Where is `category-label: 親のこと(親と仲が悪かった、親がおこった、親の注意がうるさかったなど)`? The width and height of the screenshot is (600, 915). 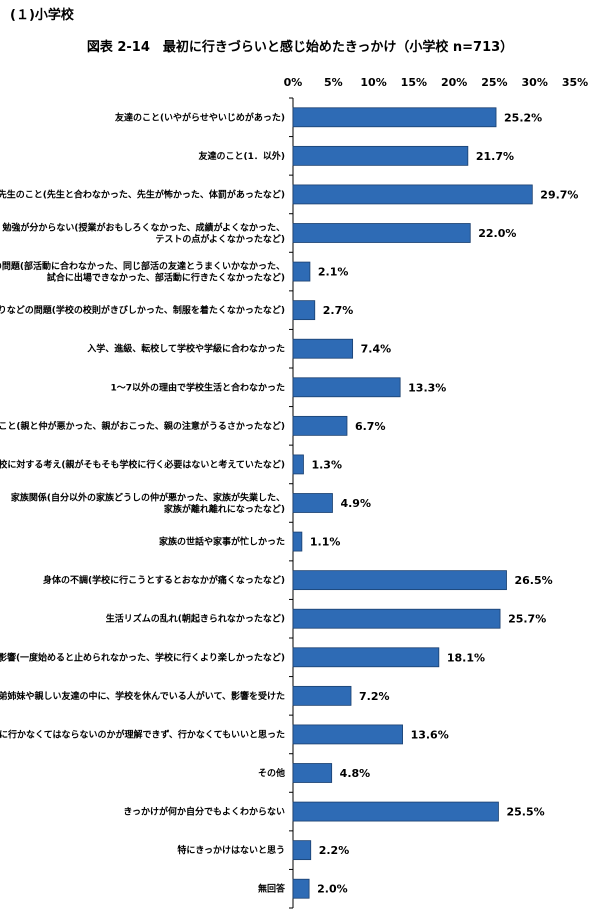
category-label: 親のこと(親と仲が悪かった、親がおこった、親の注意がうるさかったなど) is located at coordinates (142, 426).